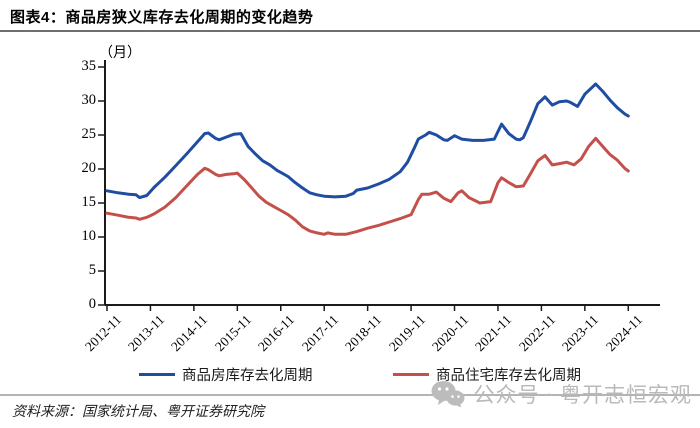  I want to click on x-tick-label: 2012-11, so click(102, 333).